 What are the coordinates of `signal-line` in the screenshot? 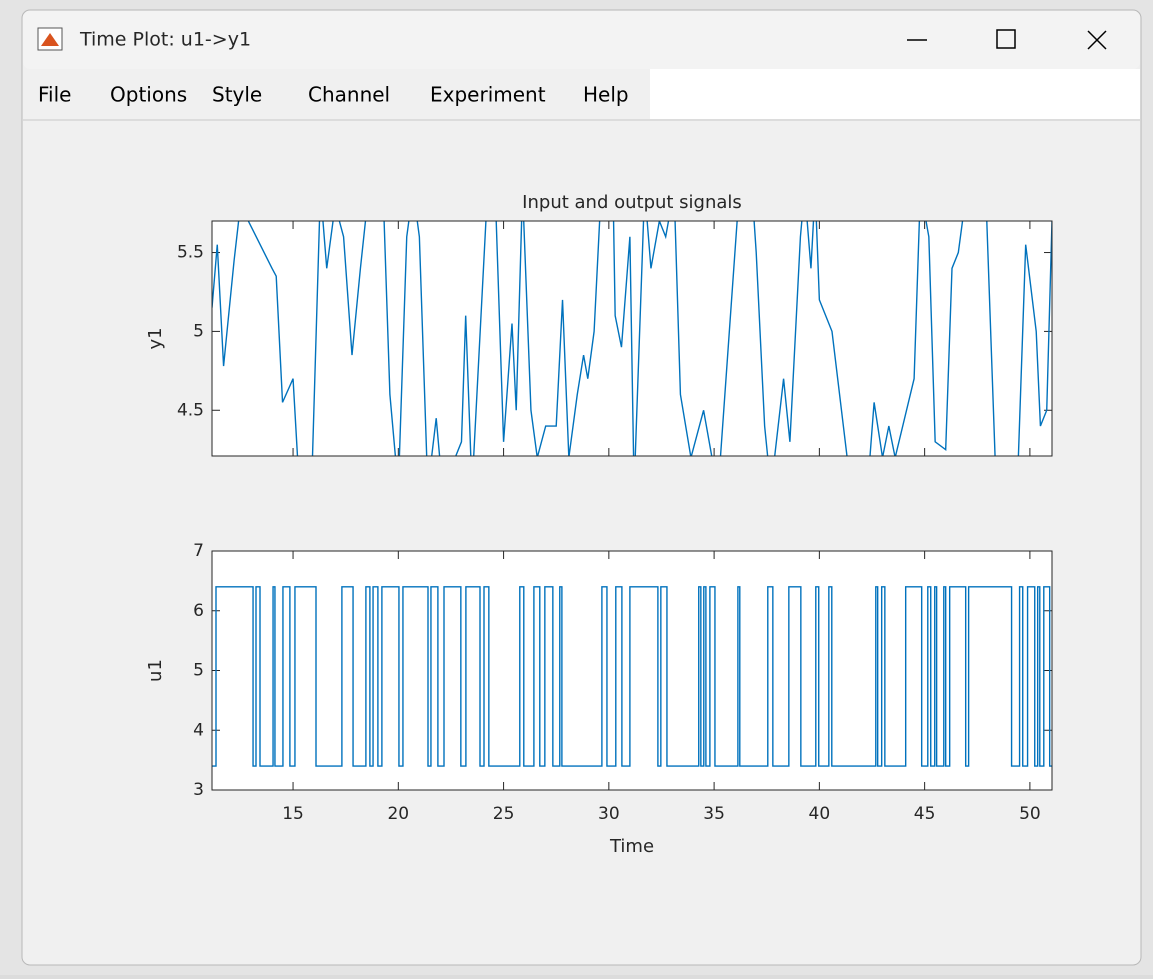 It's located at (632, 676).